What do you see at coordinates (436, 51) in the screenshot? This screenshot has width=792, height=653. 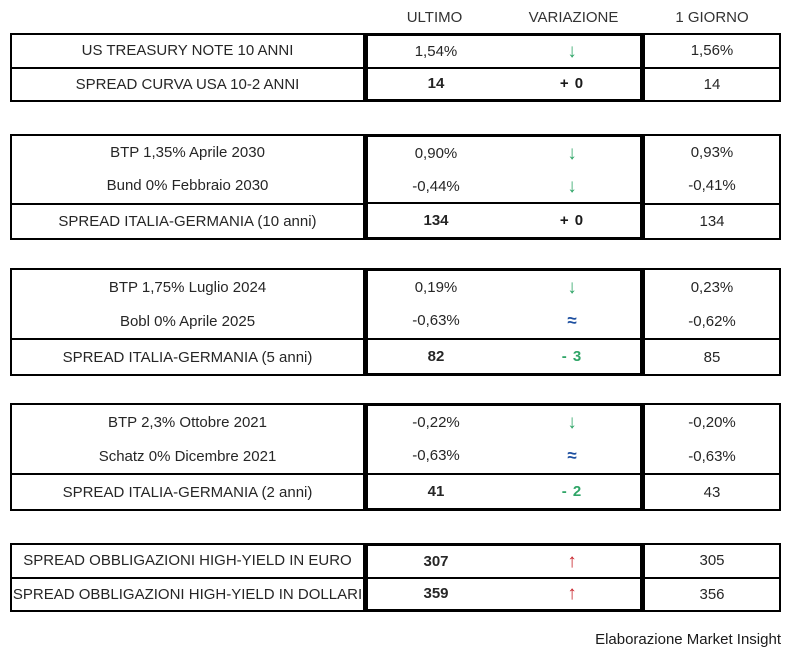 I see `ultimo-value: 1,54%` at bounding box center [436, 51].